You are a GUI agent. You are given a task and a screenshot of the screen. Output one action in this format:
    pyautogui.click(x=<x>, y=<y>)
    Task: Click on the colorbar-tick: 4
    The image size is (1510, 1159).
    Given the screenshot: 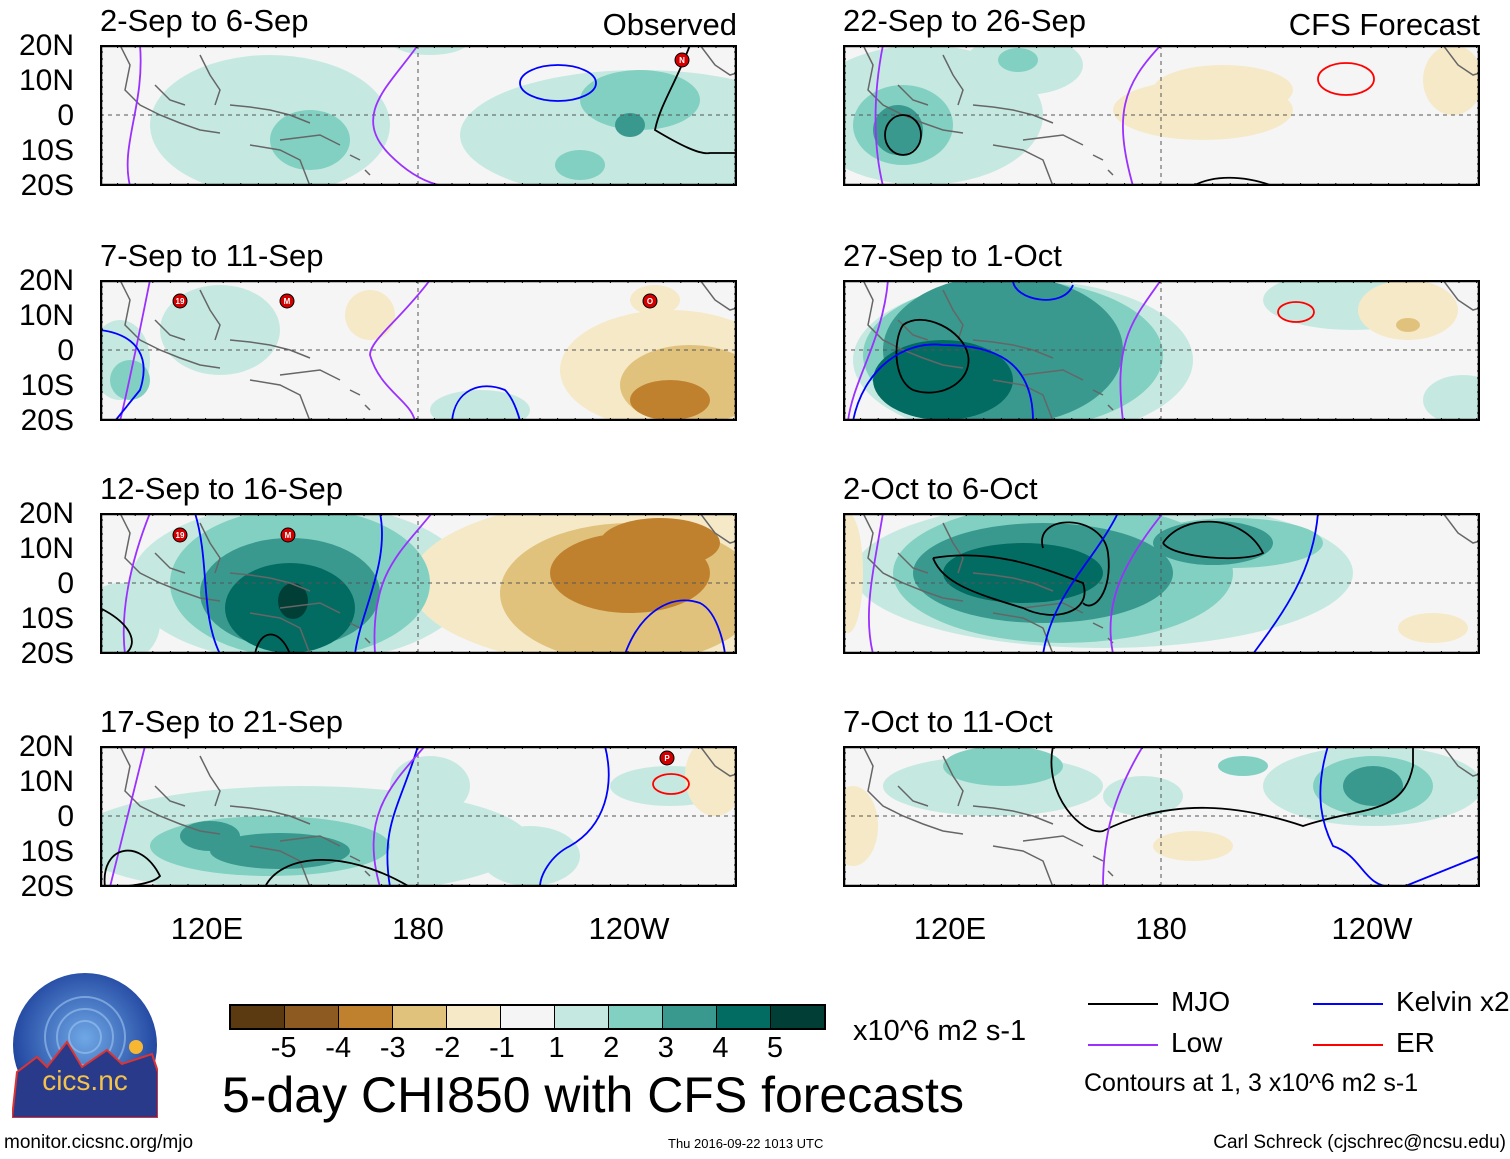 What is the action you would take?
    pyautogui.click(x=720, y=1048)
    